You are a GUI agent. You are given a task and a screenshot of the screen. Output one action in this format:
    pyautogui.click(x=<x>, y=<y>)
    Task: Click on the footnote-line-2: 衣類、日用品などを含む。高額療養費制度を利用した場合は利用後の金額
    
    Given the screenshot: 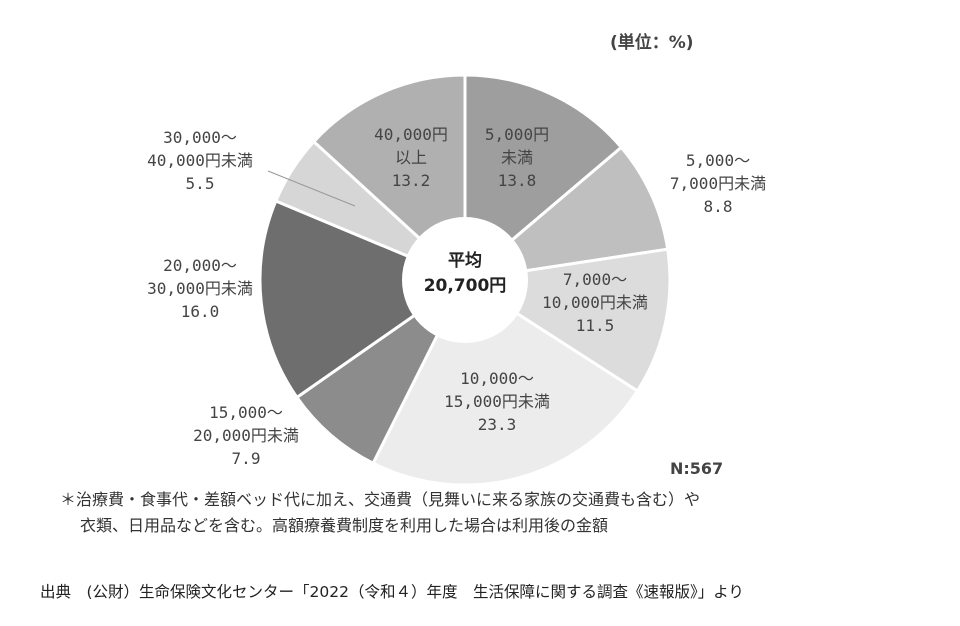 What is the action you would take?
    pyautogui.click(x=344, y=525)
    